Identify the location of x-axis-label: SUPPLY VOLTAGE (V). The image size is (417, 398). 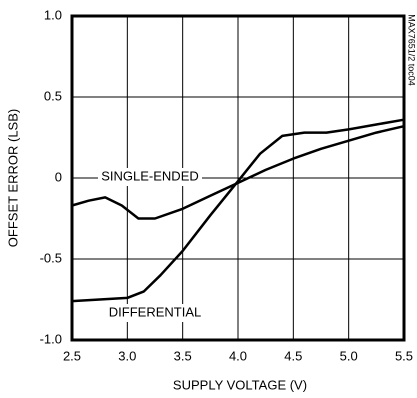
(240, 384).